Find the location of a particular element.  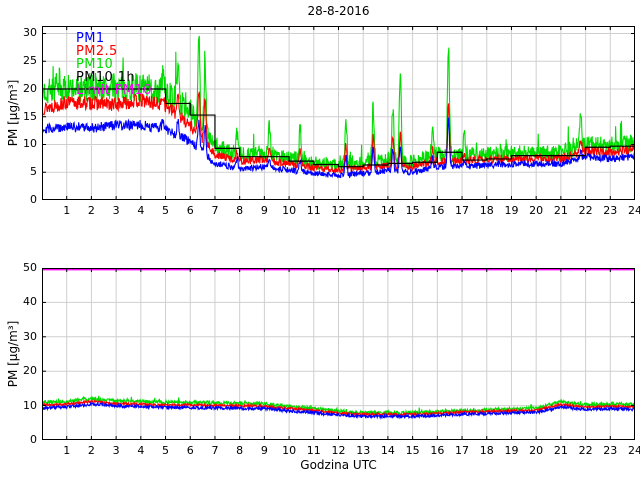

legend-item-limit-pm10: Limit PM10 is located at coordinates (114, 90).